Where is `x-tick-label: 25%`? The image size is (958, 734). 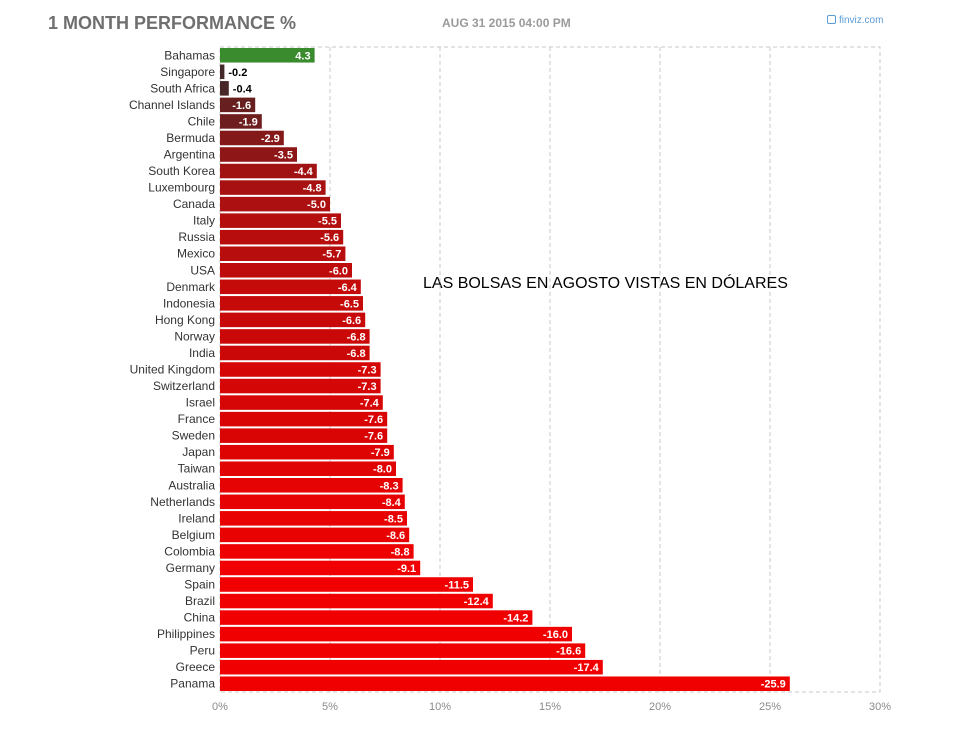
x-tick-label: 25% is located at coordinates (770, 707).